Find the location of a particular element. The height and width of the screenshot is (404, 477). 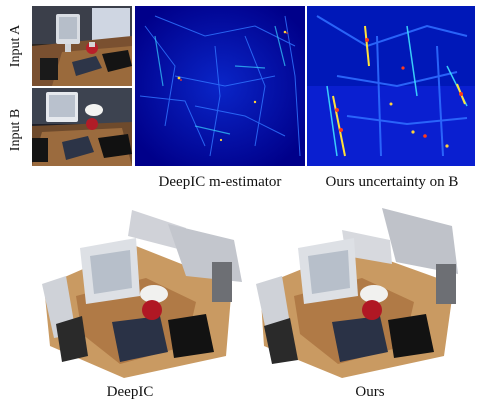

input-b-image is located at coordinates (82, 127).